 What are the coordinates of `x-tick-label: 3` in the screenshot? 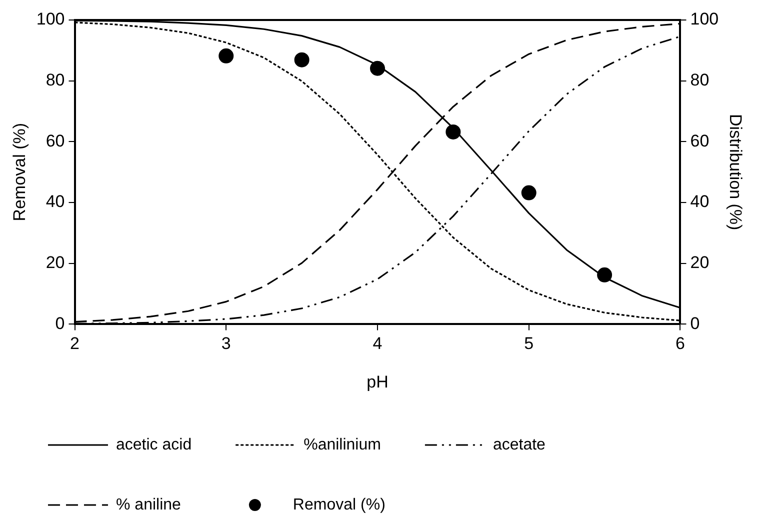 It's located at (226, 344).